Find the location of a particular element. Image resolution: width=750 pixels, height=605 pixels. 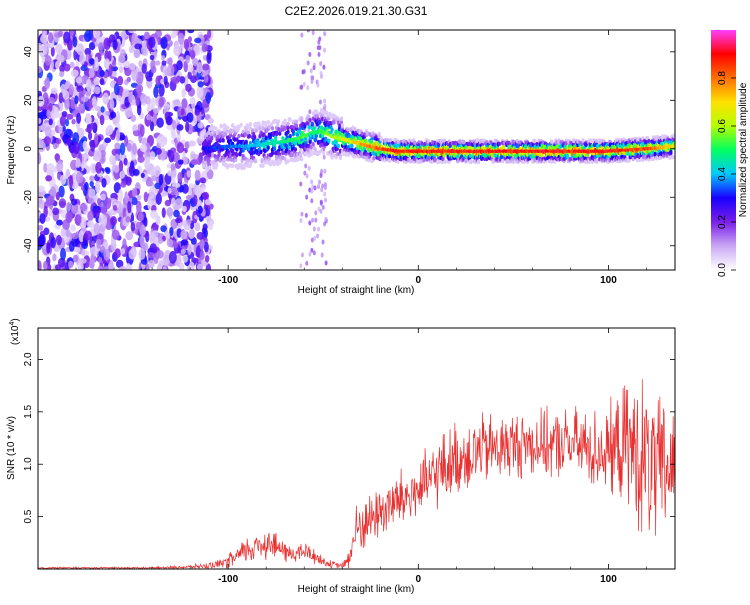

spectrogram-y-axis-label: Frequency (Hz) is located at coordinates (11, 150).